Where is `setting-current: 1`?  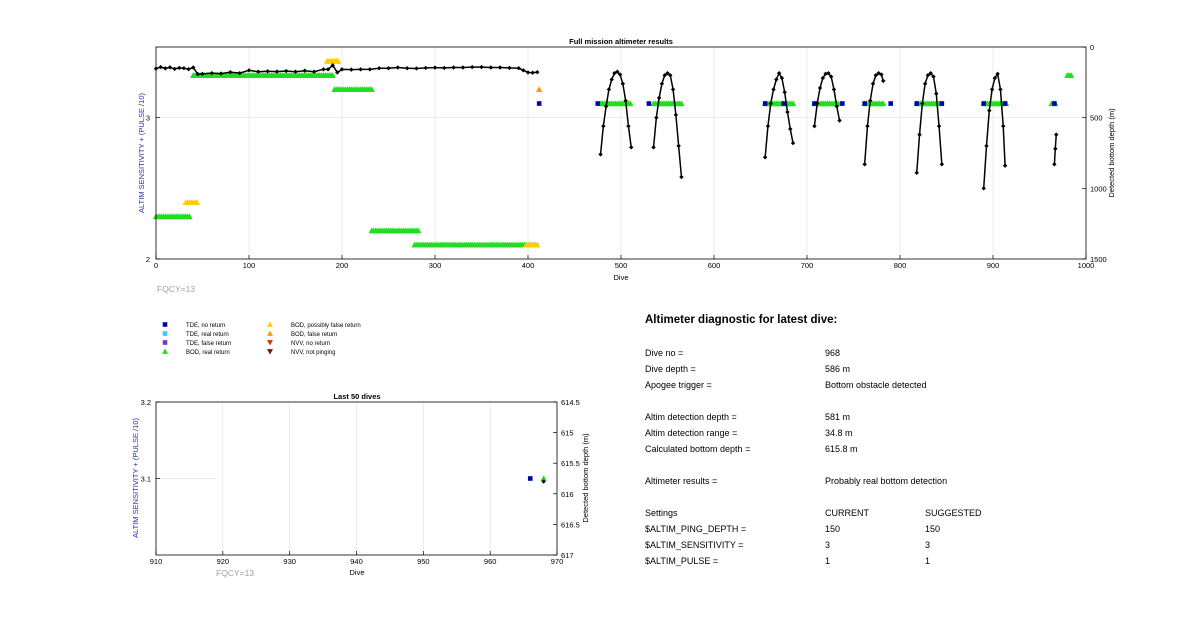
setting-current: 1 is located at coordinates (828, 561).